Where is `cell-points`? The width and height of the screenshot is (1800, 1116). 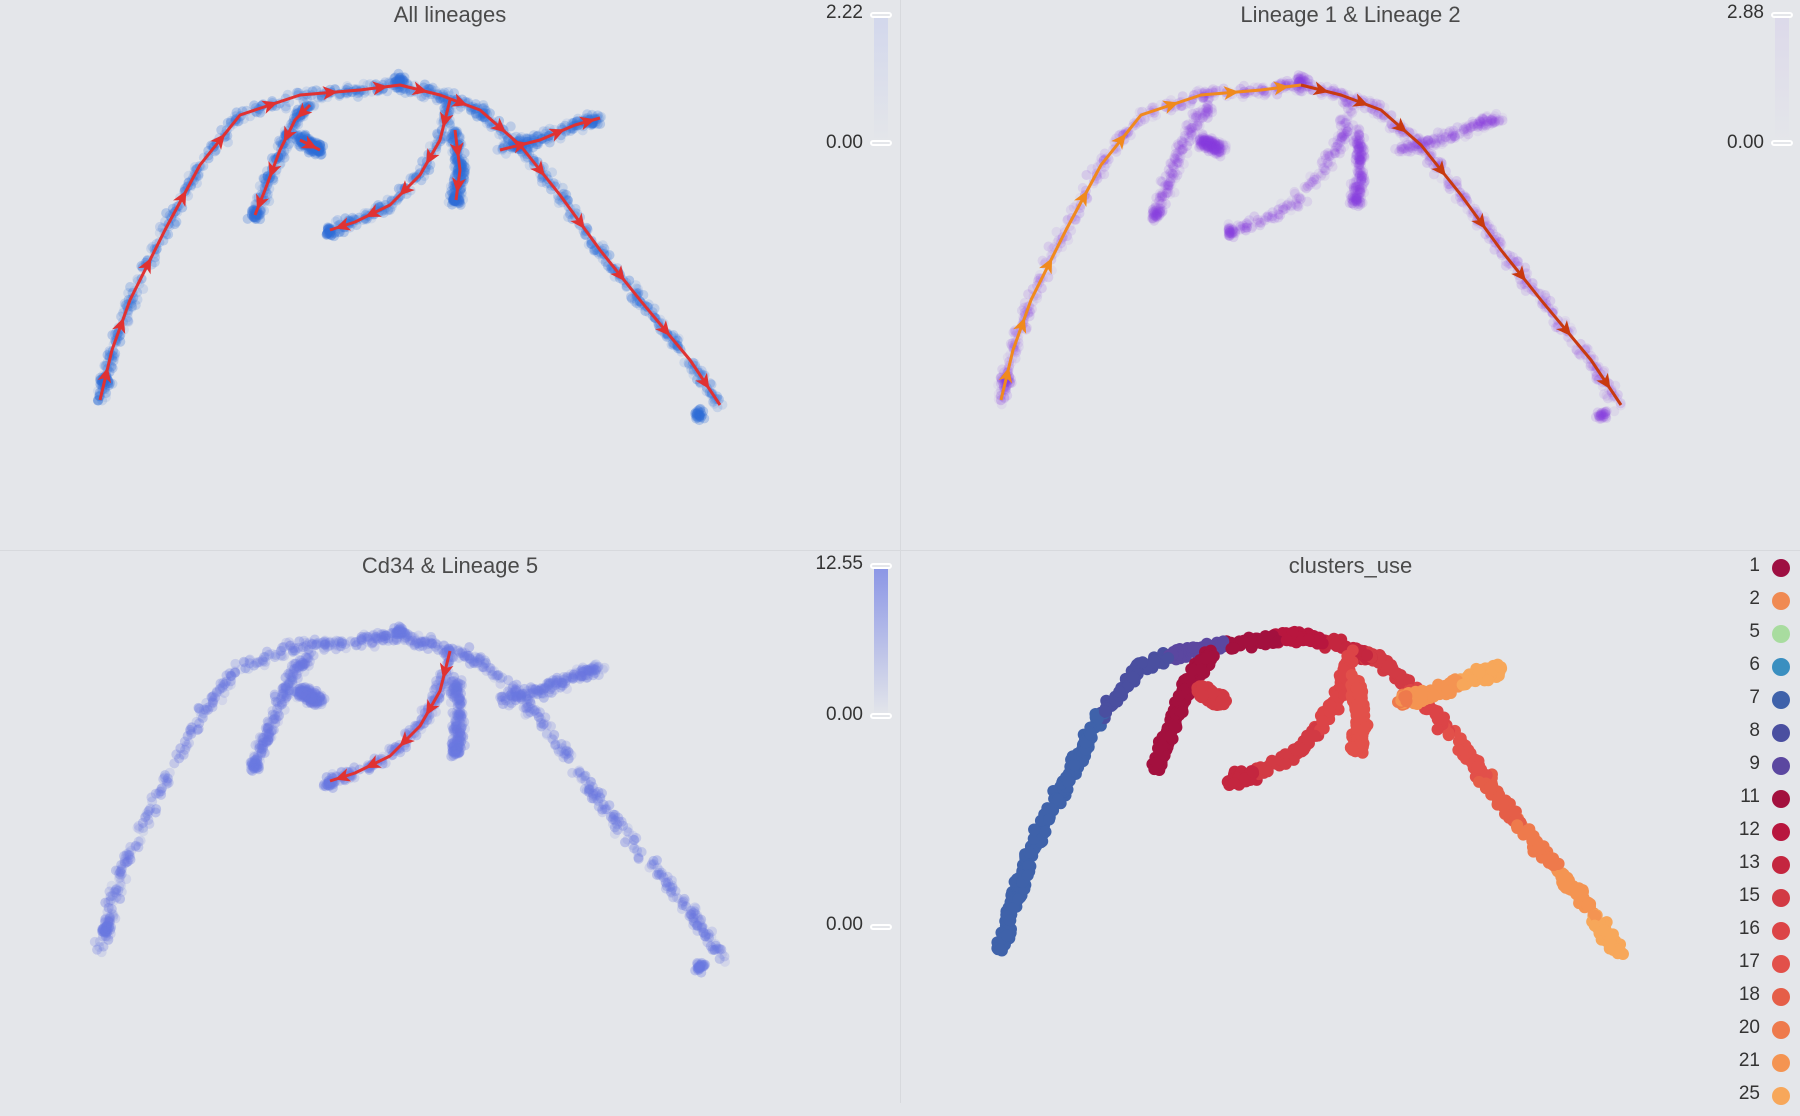 cell-points is located at coordinates (1309, 247).